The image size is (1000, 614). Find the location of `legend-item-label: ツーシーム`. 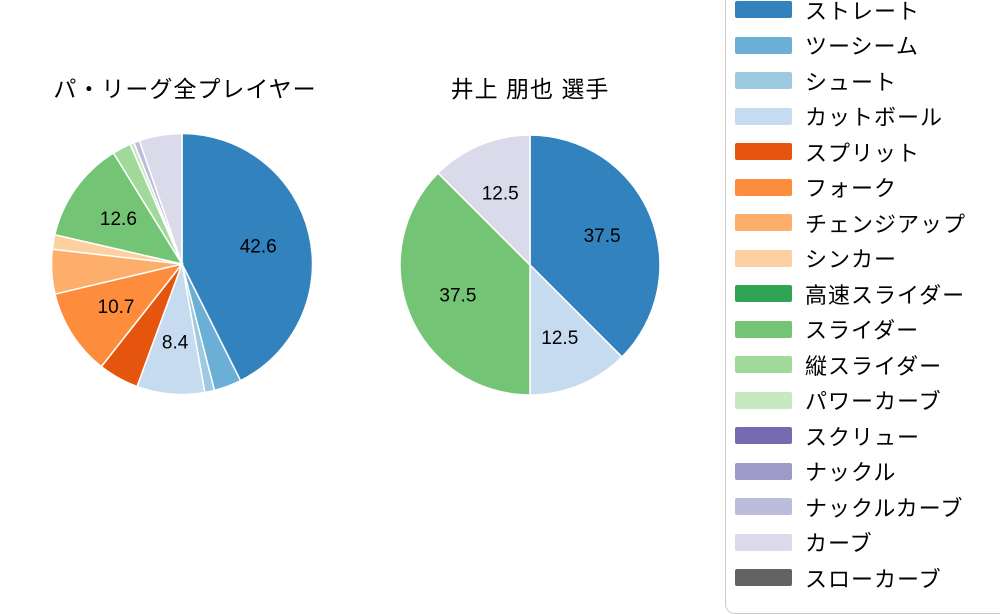

legend-item-label: ツーシーム is located at coordinates (862, 47).